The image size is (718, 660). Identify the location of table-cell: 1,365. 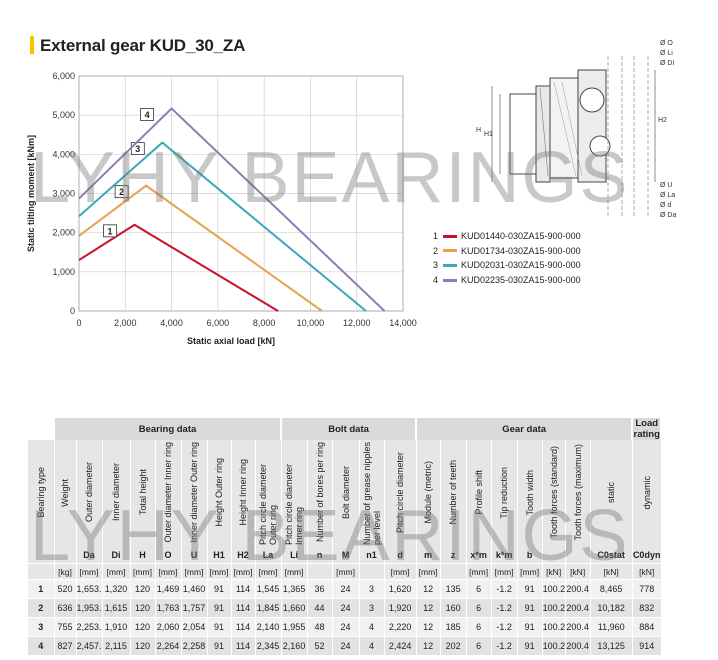
(294, 589).